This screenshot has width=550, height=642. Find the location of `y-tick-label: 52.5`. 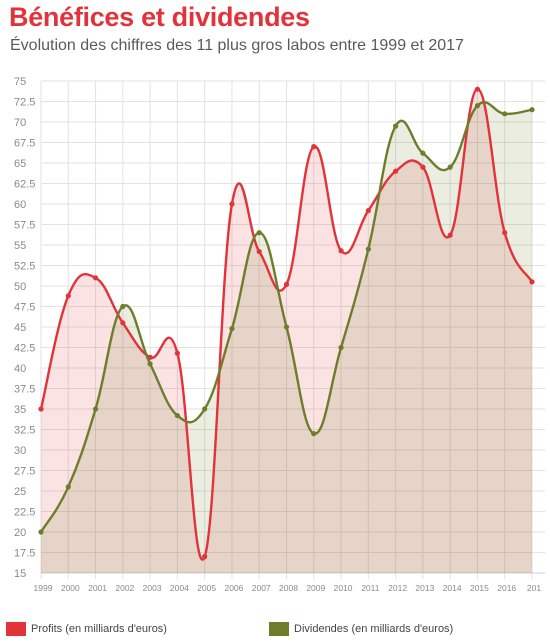

y-tick-label: 52.5 is located at coordinates (24, 267).